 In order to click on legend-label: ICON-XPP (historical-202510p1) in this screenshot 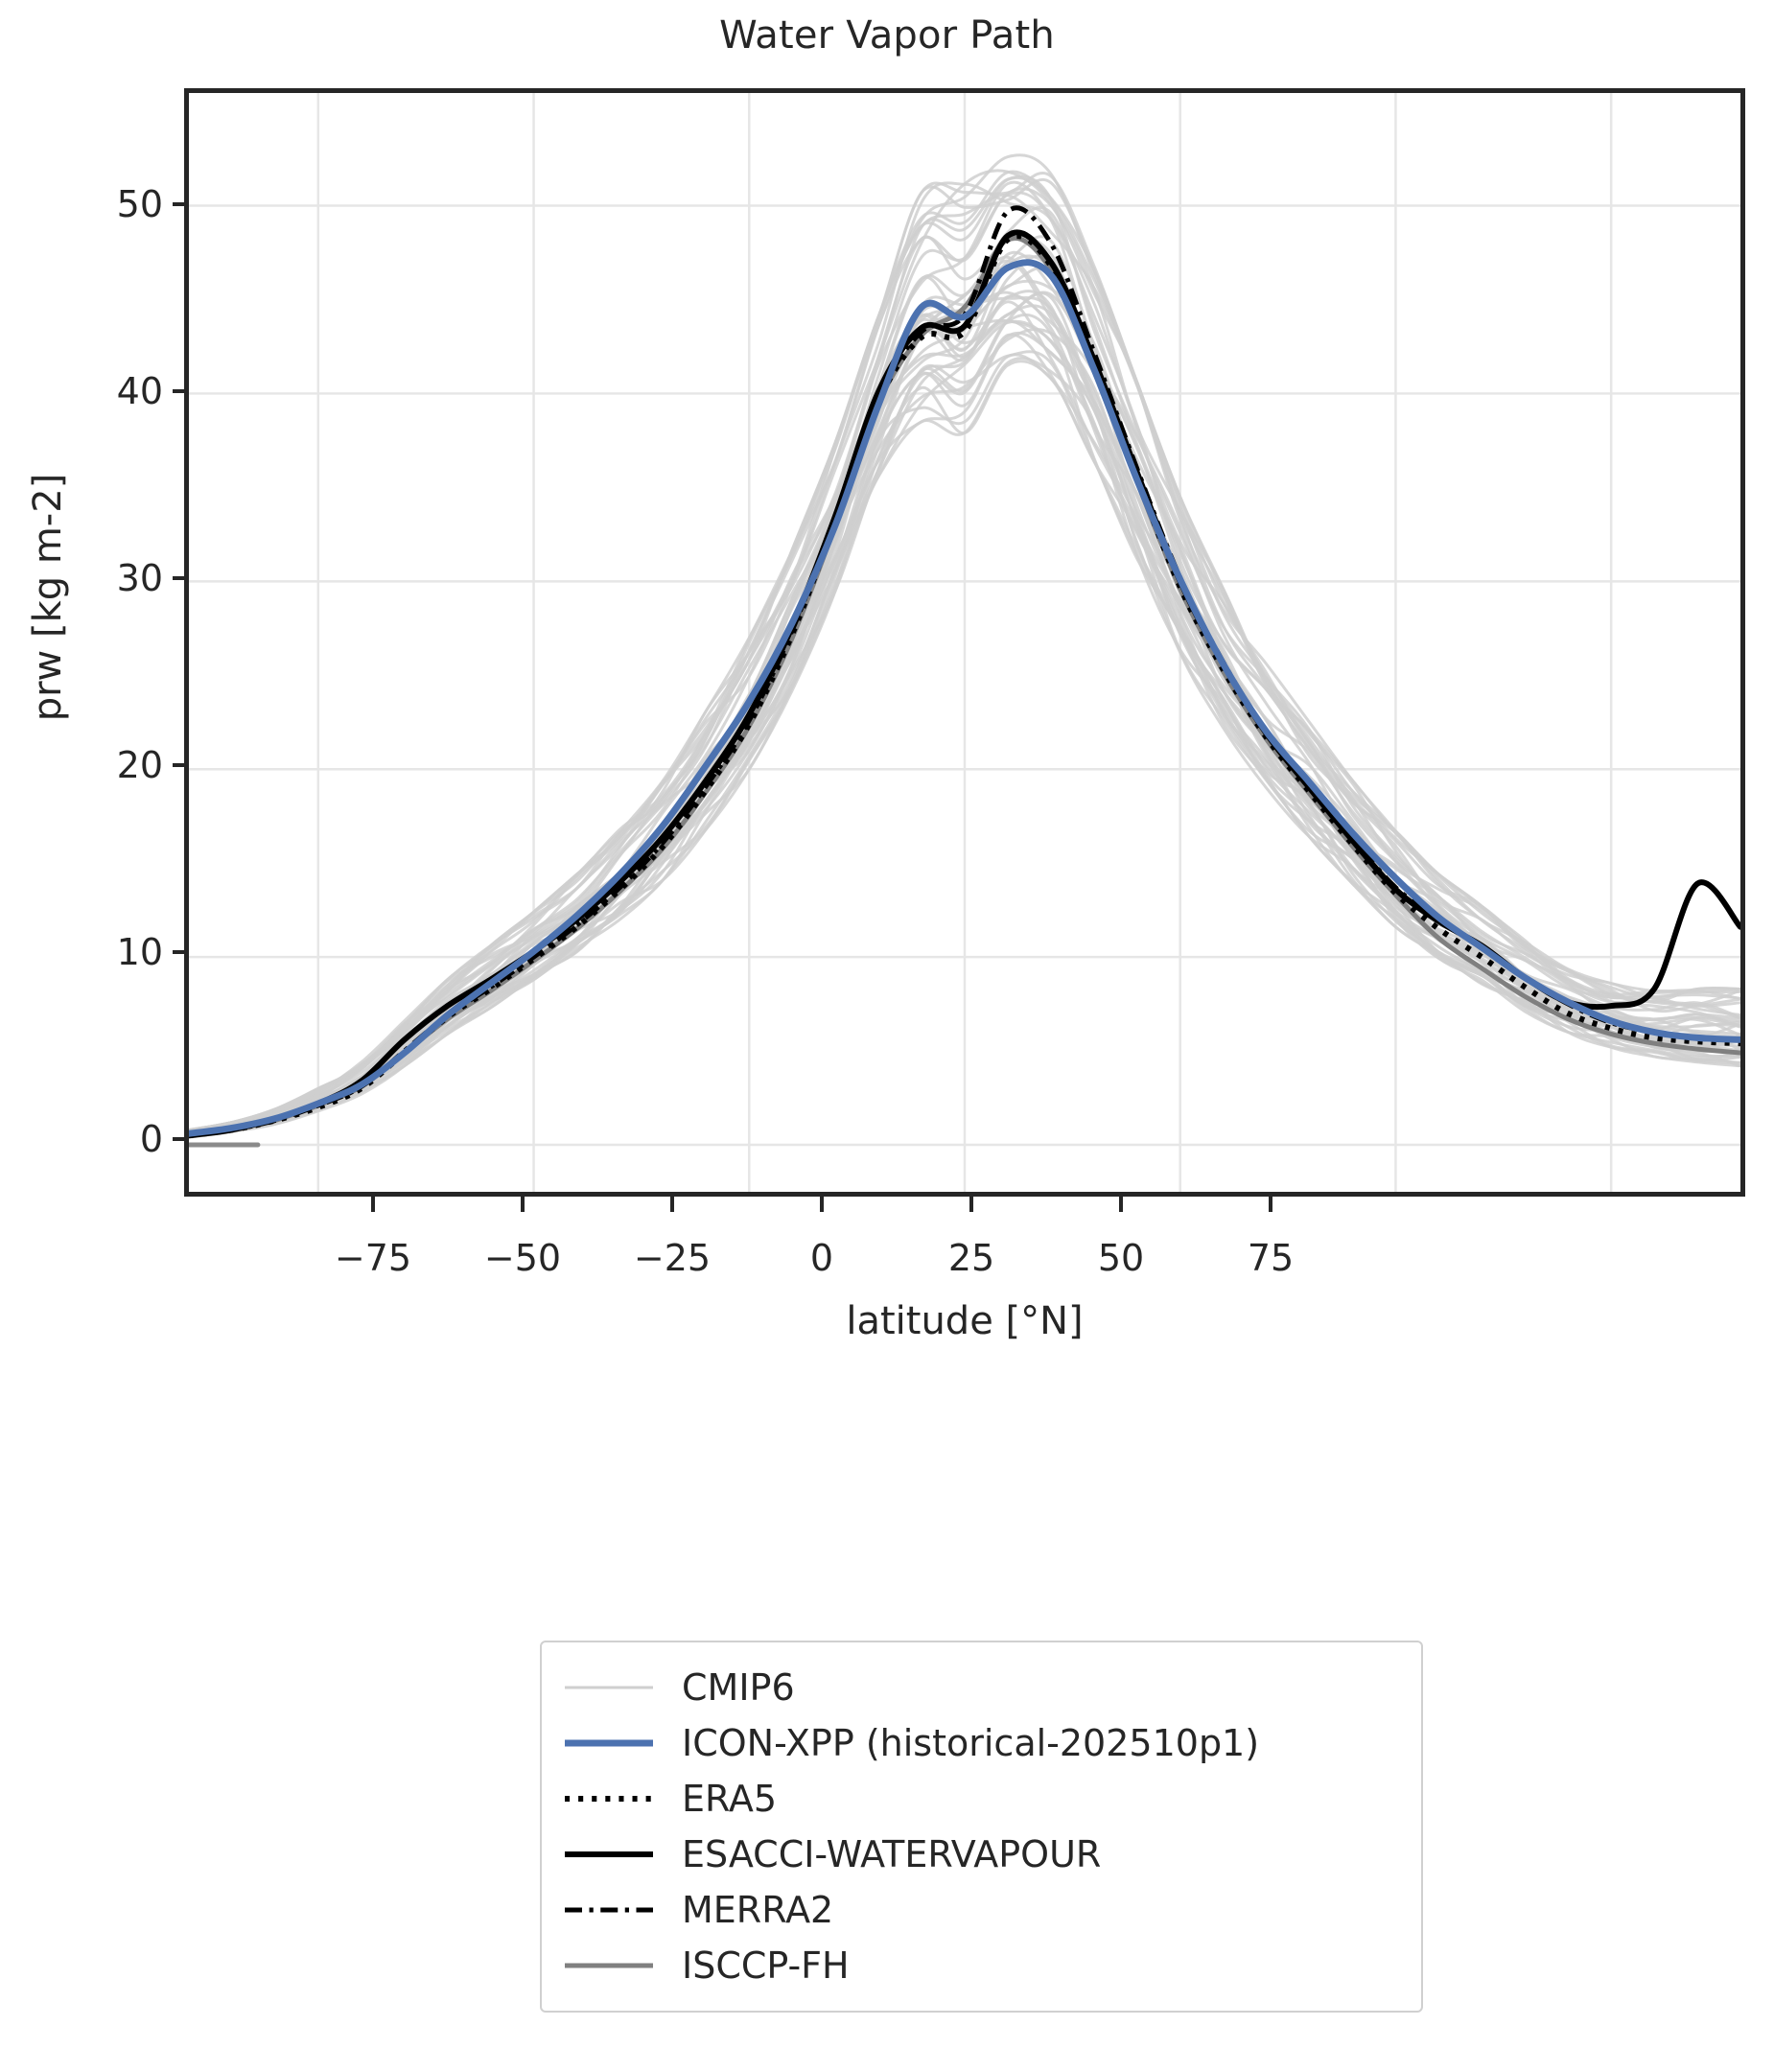, I will do `click(971, 1743)`.